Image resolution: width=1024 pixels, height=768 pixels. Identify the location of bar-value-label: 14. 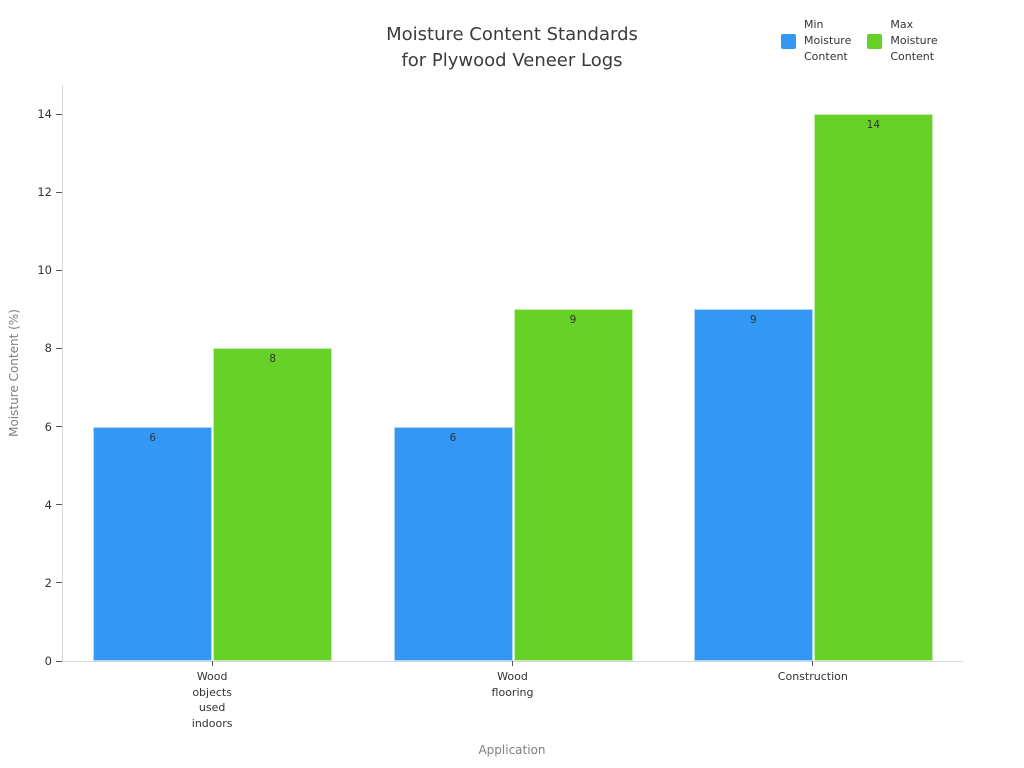
(873, 125).